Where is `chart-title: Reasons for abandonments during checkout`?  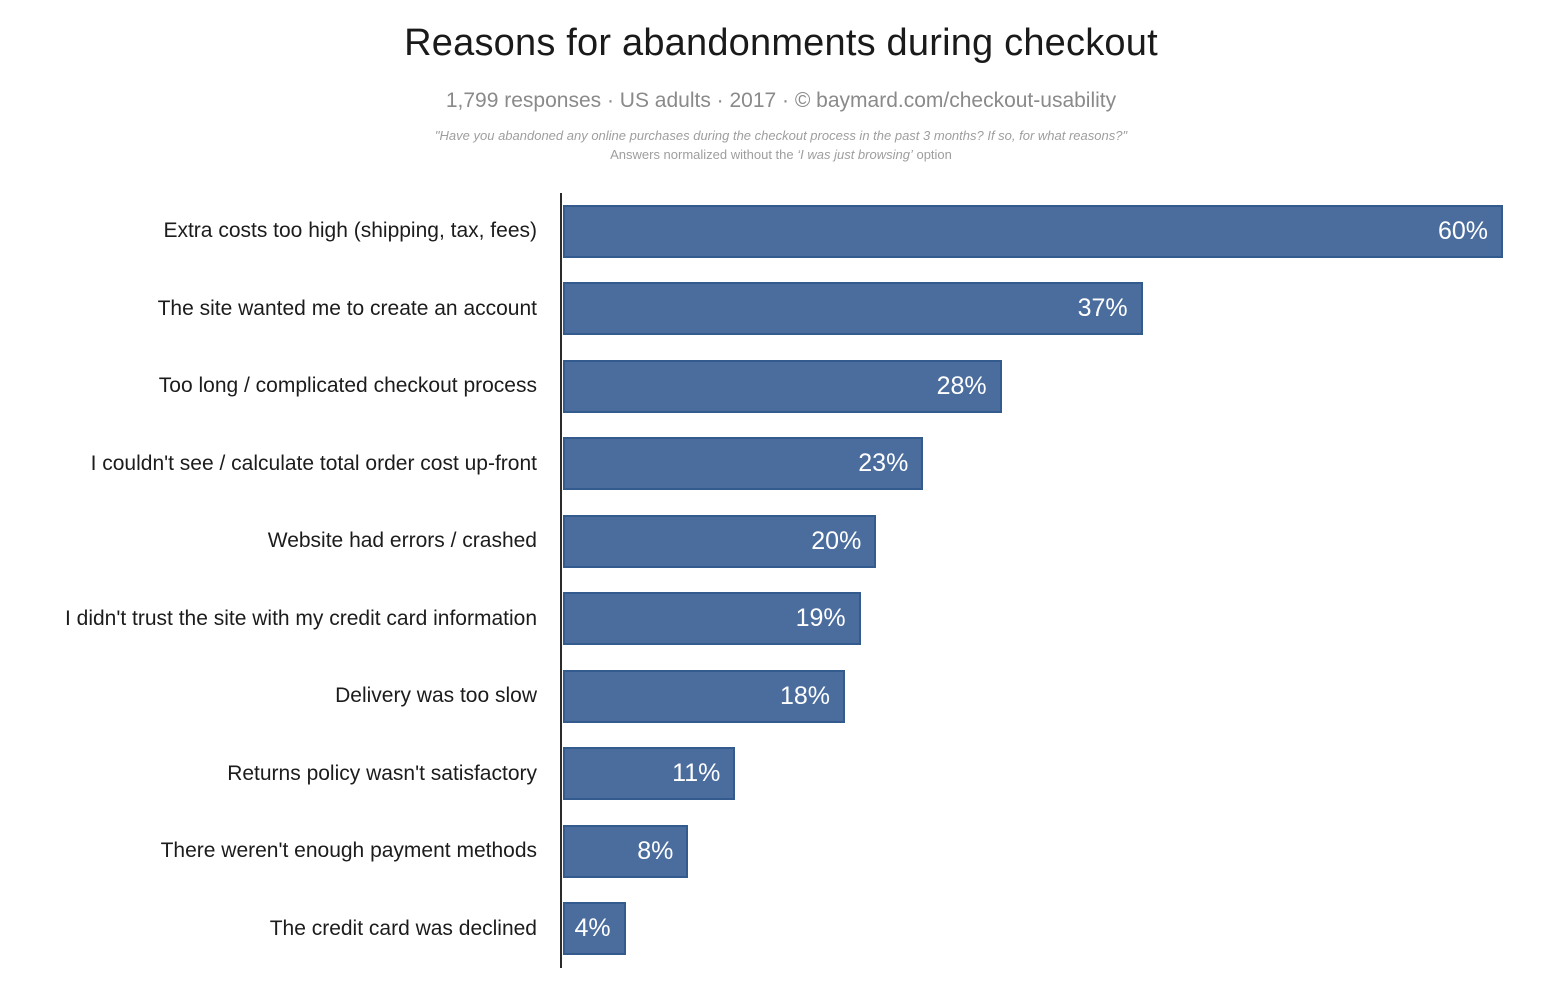
chart-title: Reasons for abandonments during checkout is located at coordinates (781, 43).